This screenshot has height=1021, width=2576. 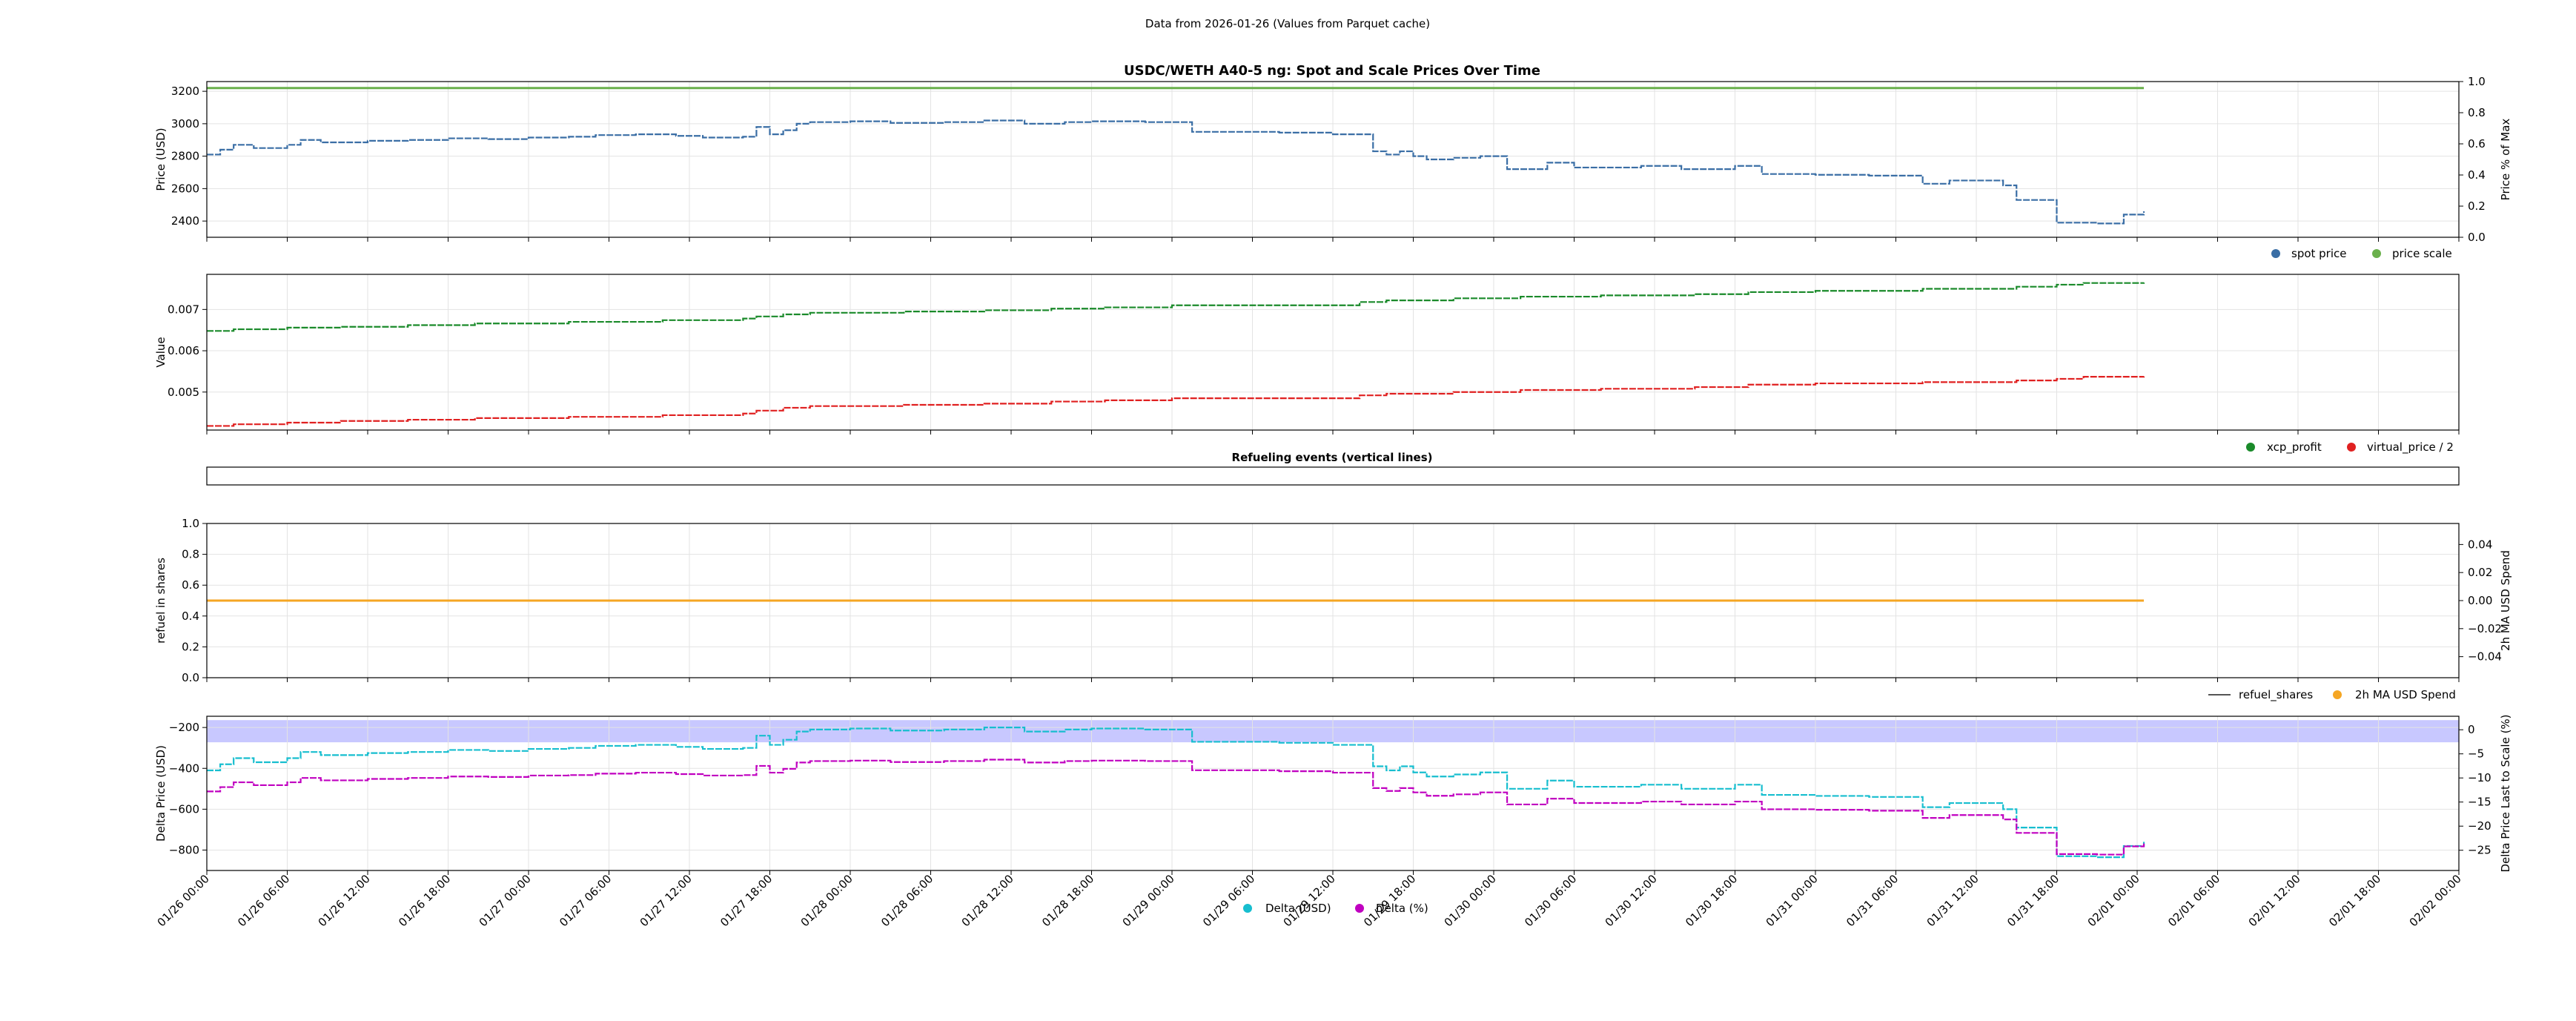 What do you see at coordinates (2275, 253) in the screenshot?
I see `legend-marker-spot-price` at bounding box center [2275, 253].